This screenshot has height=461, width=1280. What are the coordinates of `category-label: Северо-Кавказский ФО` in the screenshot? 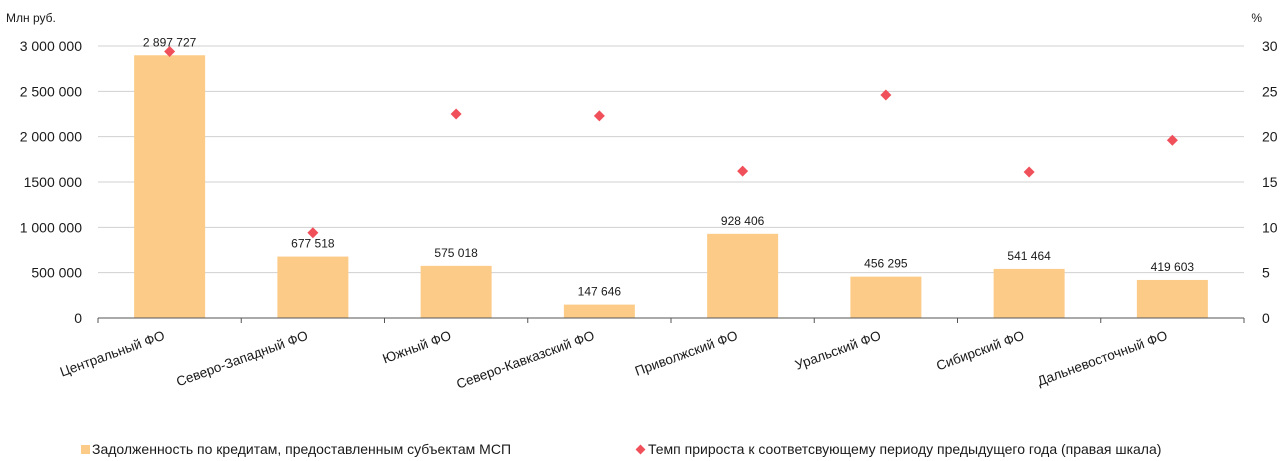 It's located at (525, 360).